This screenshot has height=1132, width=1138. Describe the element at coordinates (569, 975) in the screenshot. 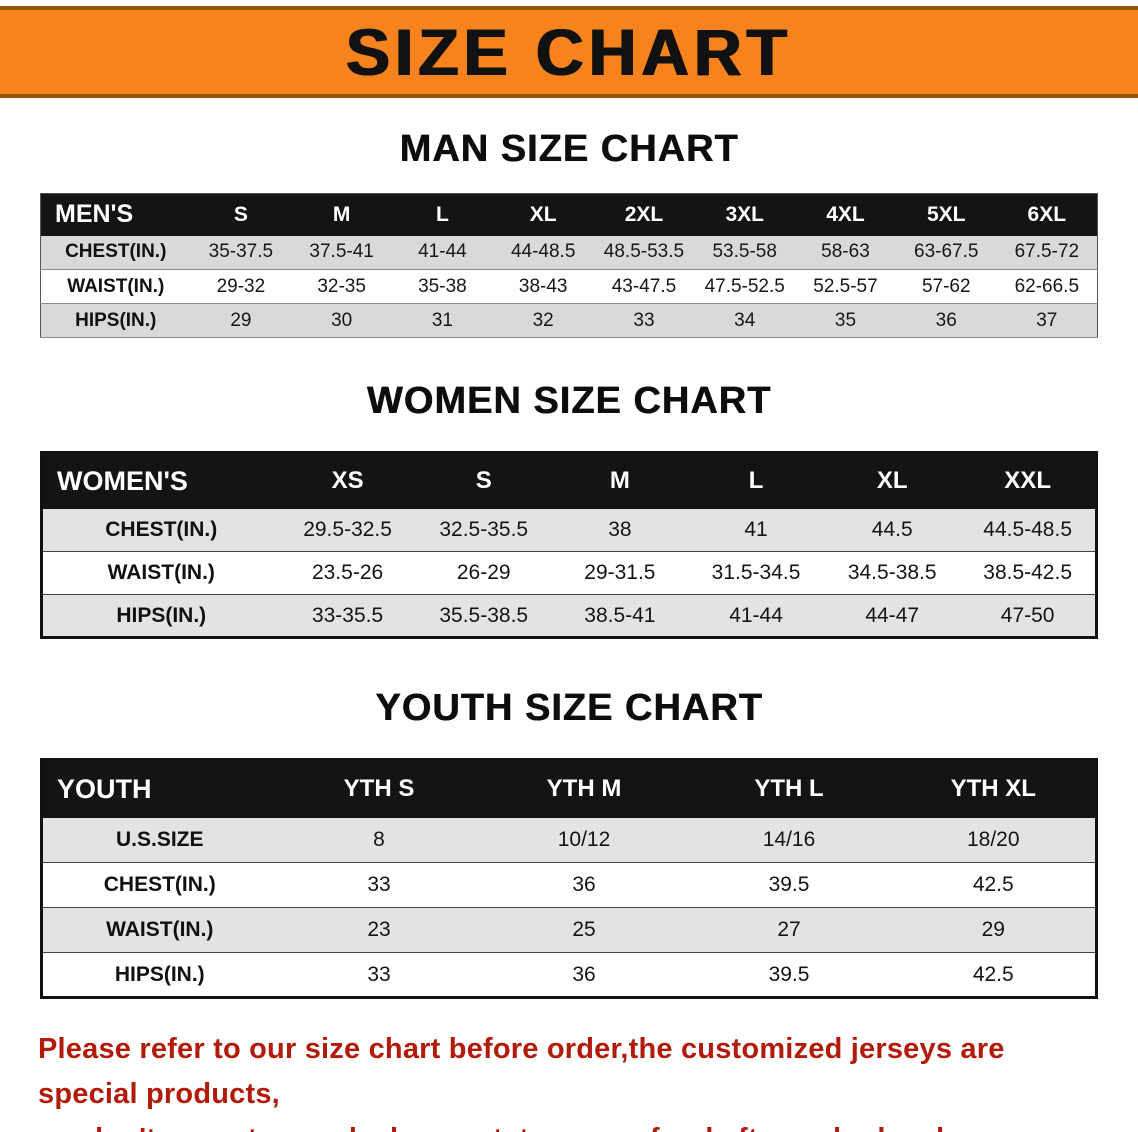

I see `measurement-row: HIPS(IN.) 33 36 39.5 42.5` at that location.